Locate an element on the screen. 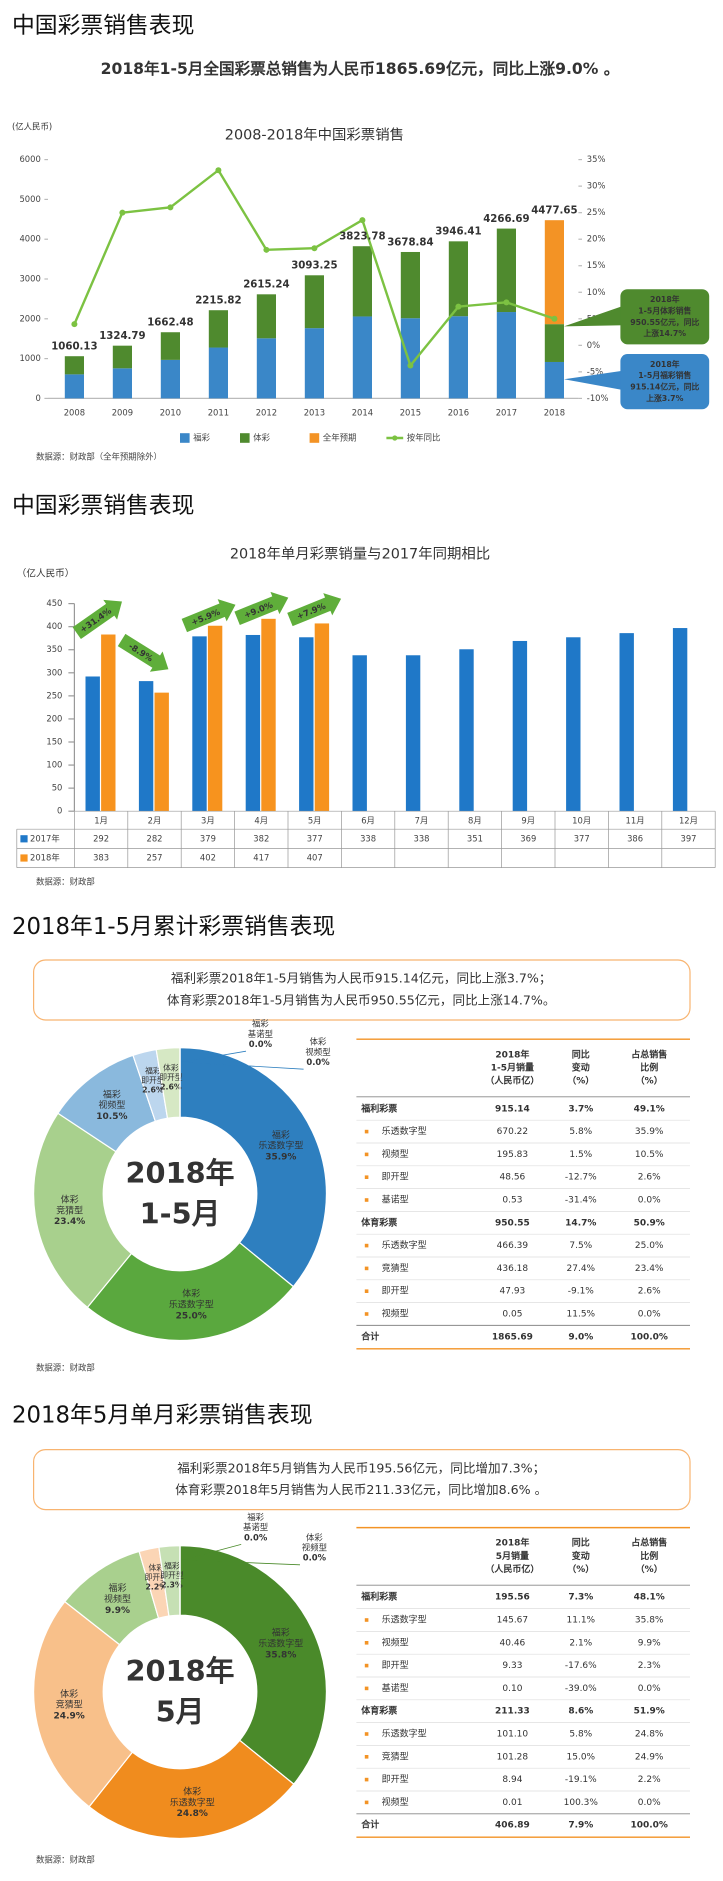  x-tick-label: 2016 is located at coordinates (458, 412).